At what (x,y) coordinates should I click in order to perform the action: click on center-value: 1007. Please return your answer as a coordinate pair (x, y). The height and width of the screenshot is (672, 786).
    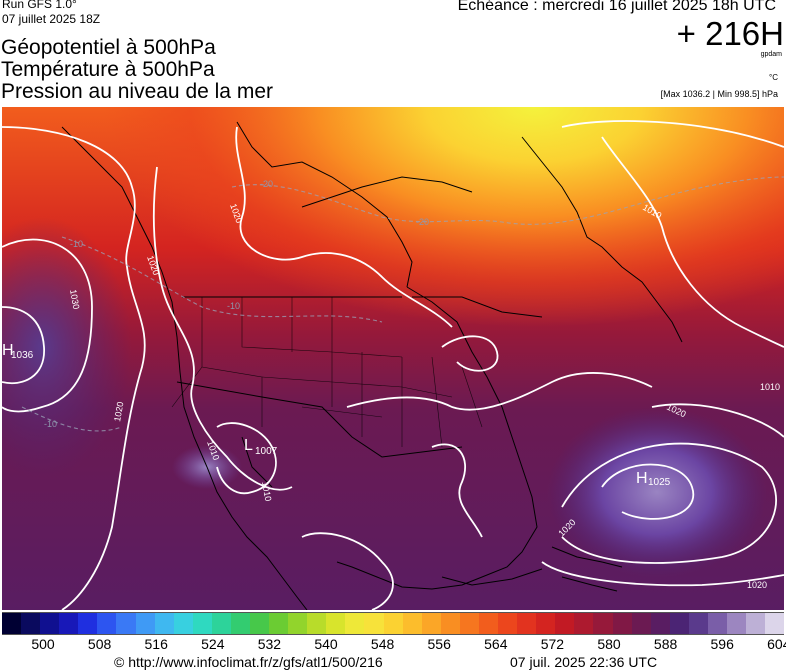
    Looking at the image, I should click on (266, 451).